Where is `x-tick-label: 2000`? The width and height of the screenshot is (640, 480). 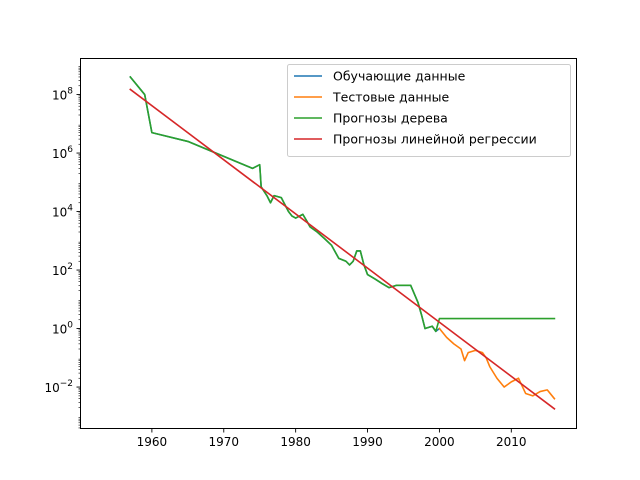
x-tick-label: 2000 is located at coordinates (439, 442).